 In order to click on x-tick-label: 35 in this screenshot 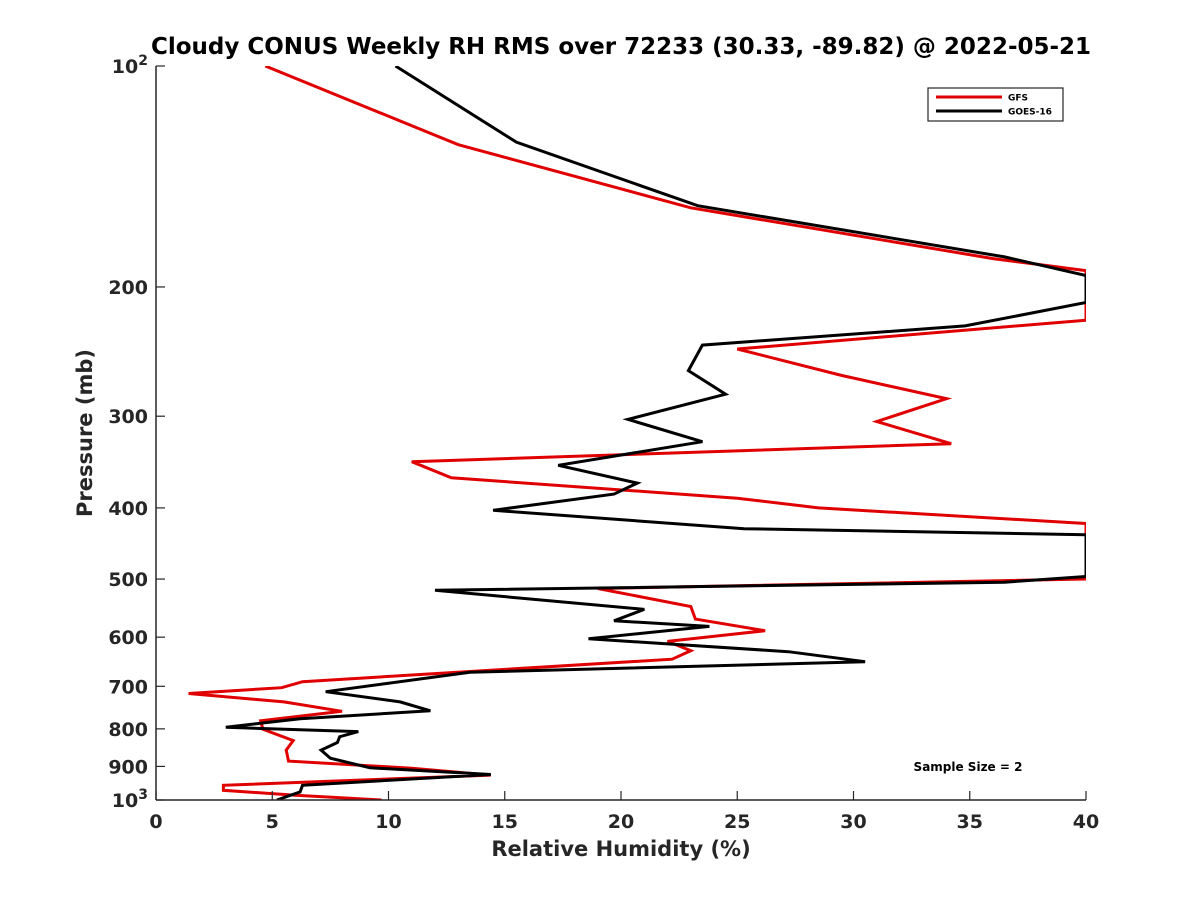, I will do `click(970, 822)`.